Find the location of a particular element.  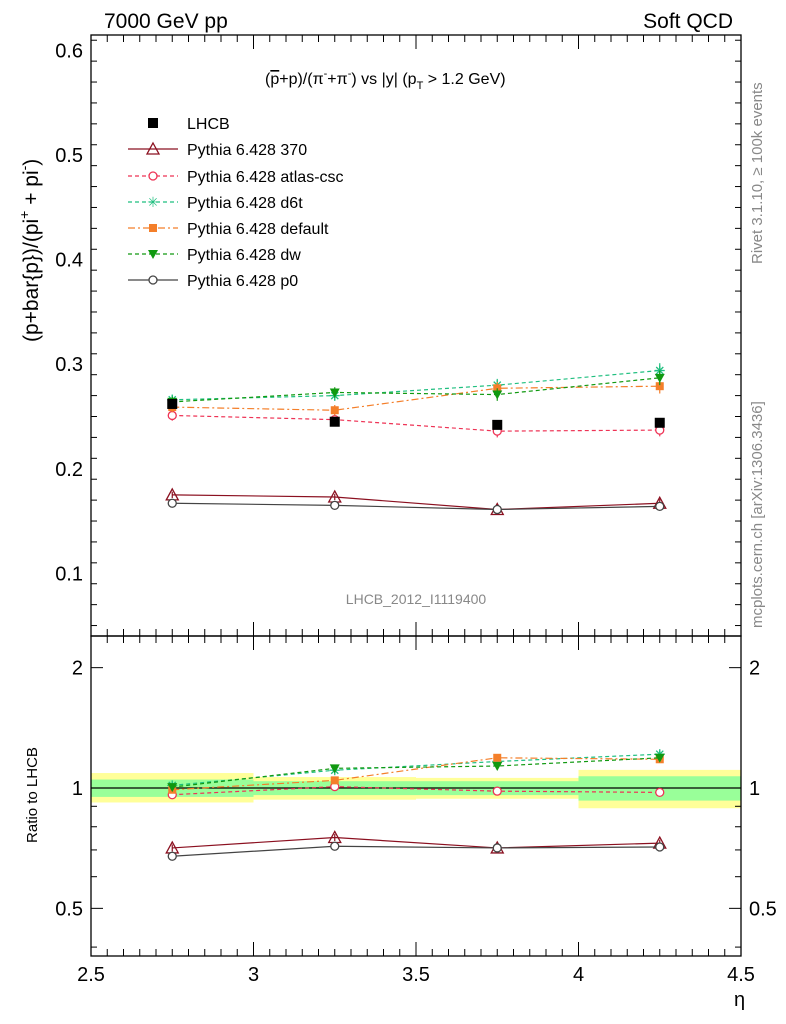

ratio-ytick-label-right: 0.5 is located at coordinates (763, 909).